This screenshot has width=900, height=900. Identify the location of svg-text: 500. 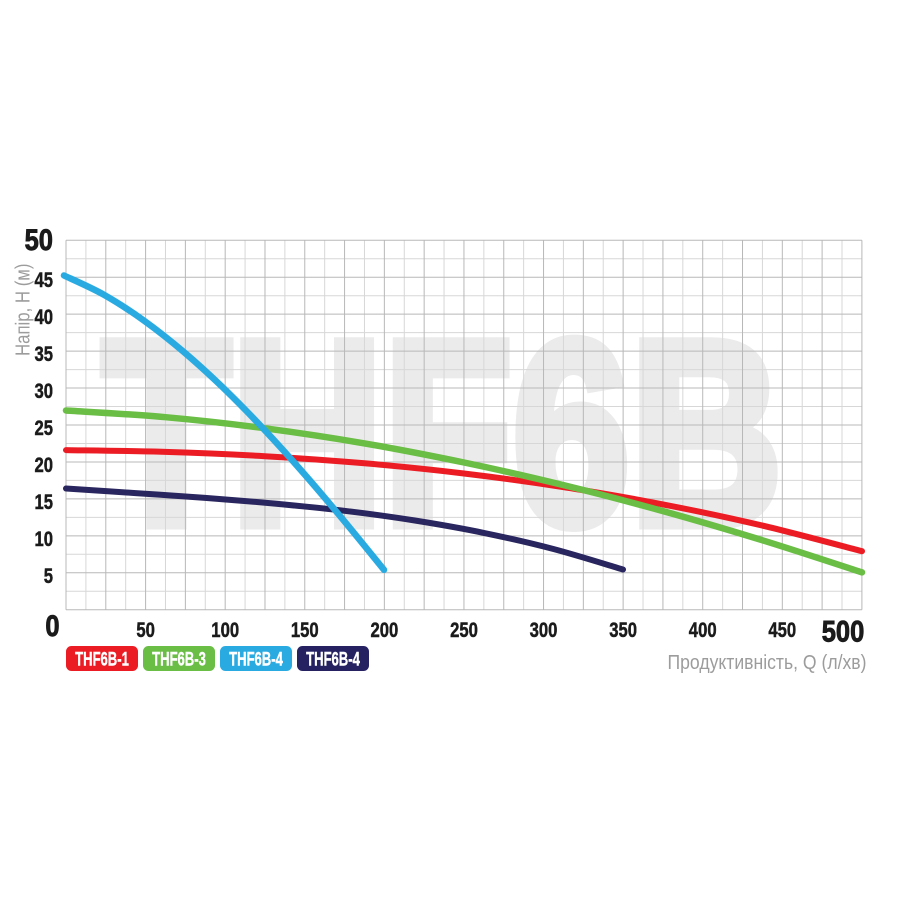
(843, 631).